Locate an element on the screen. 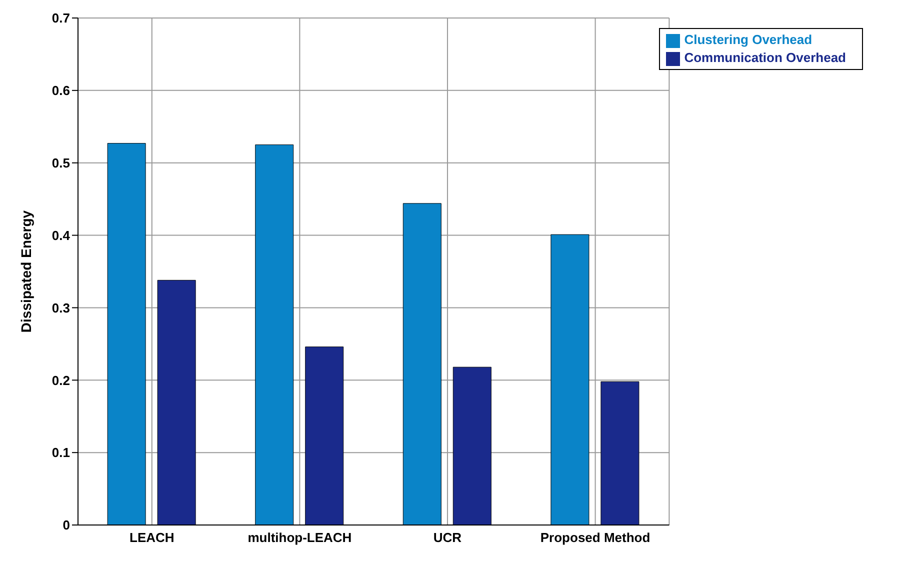 Image resolution: width=905 pixels, height=563 pixels. y-tick-label: 0.5 is located at coordinates (61, 162).